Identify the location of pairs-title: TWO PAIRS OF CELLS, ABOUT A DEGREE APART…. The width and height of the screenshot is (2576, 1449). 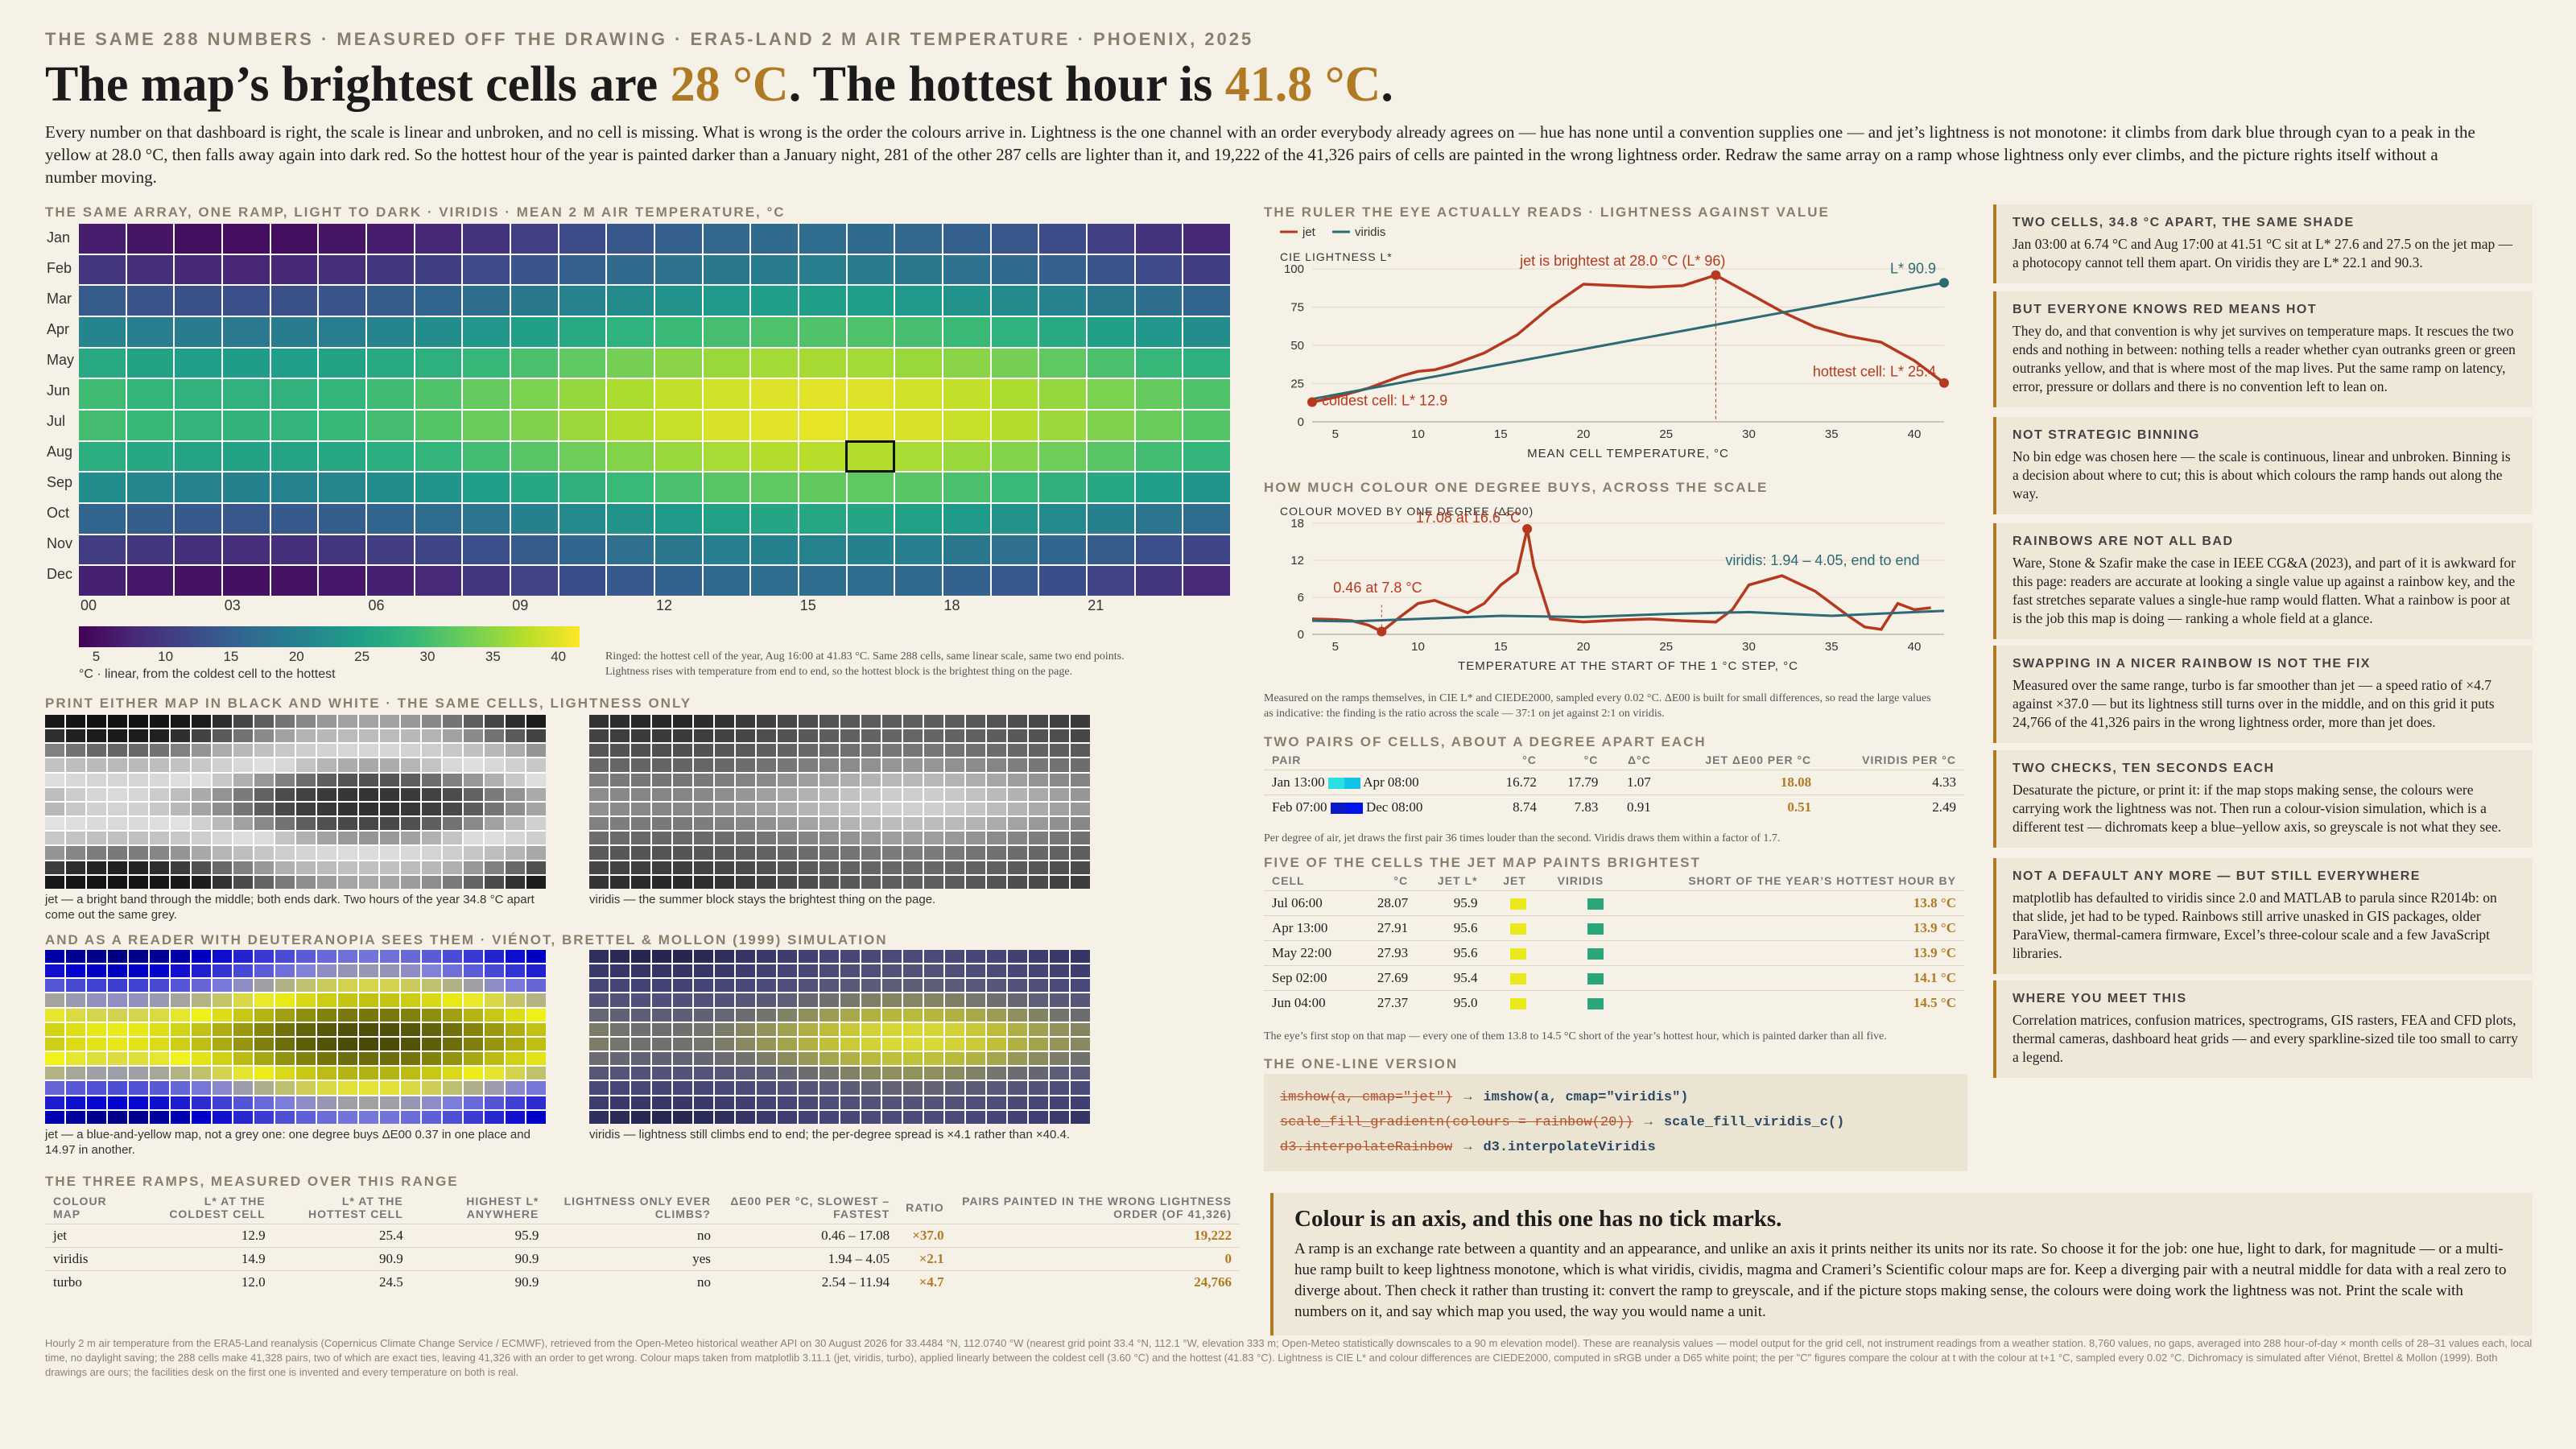
(1485, 741).